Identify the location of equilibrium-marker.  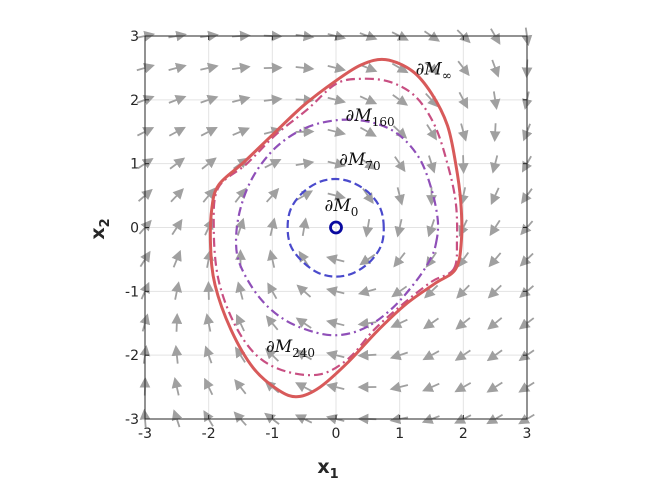
(336, 227).